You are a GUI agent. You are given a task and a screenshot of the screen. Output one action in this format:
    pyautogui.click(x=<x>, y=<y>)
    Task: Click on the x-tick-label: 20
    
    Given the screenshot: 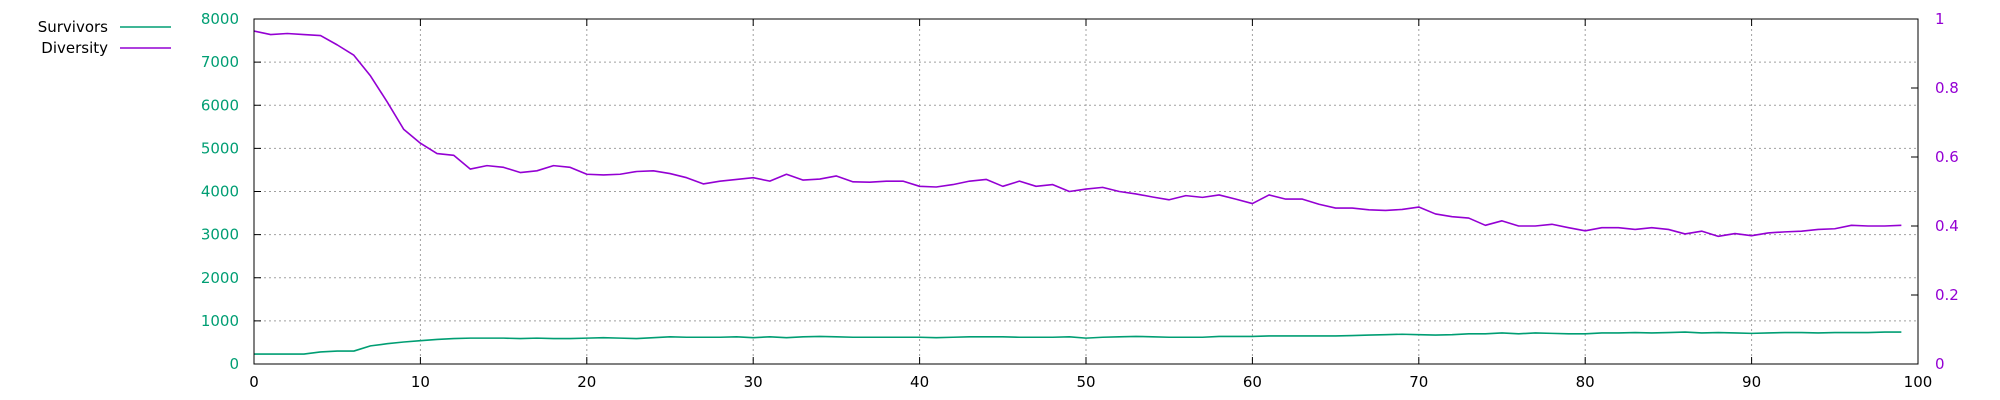 What is the action you would take?
    pyautogui.click(x=586, y=382)
    